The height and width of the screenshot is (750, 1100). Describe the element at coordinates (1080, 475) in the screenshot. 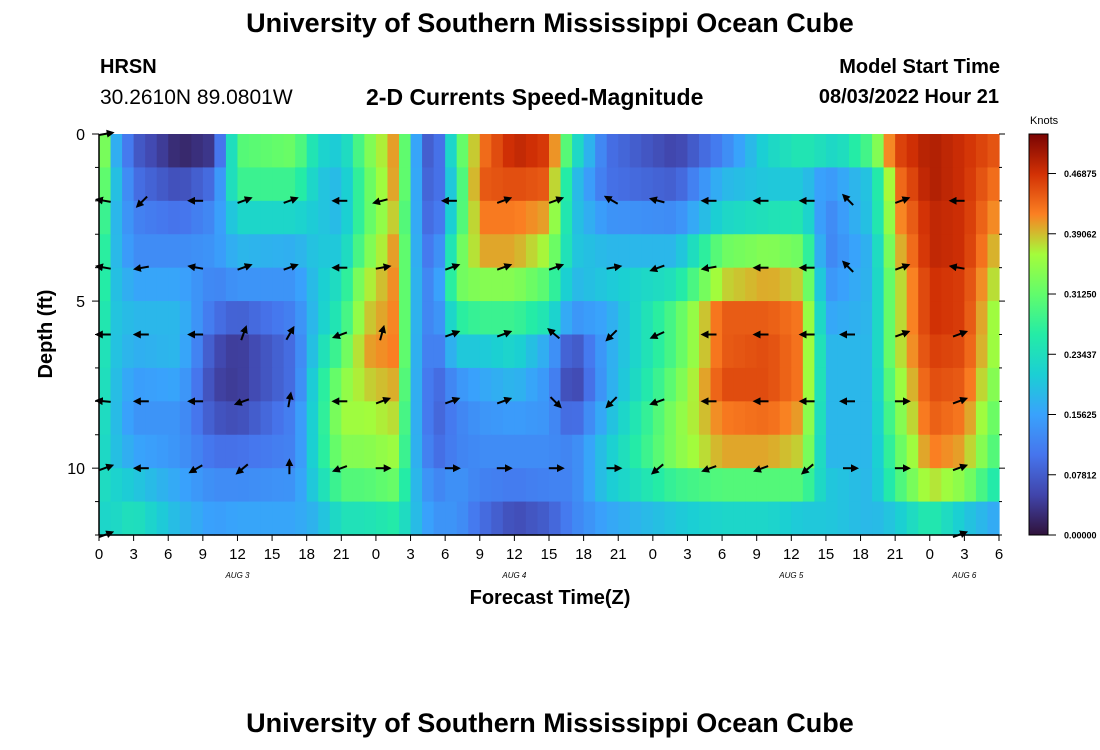

I see `colorbar-tick-label: 0.07812` at that location.